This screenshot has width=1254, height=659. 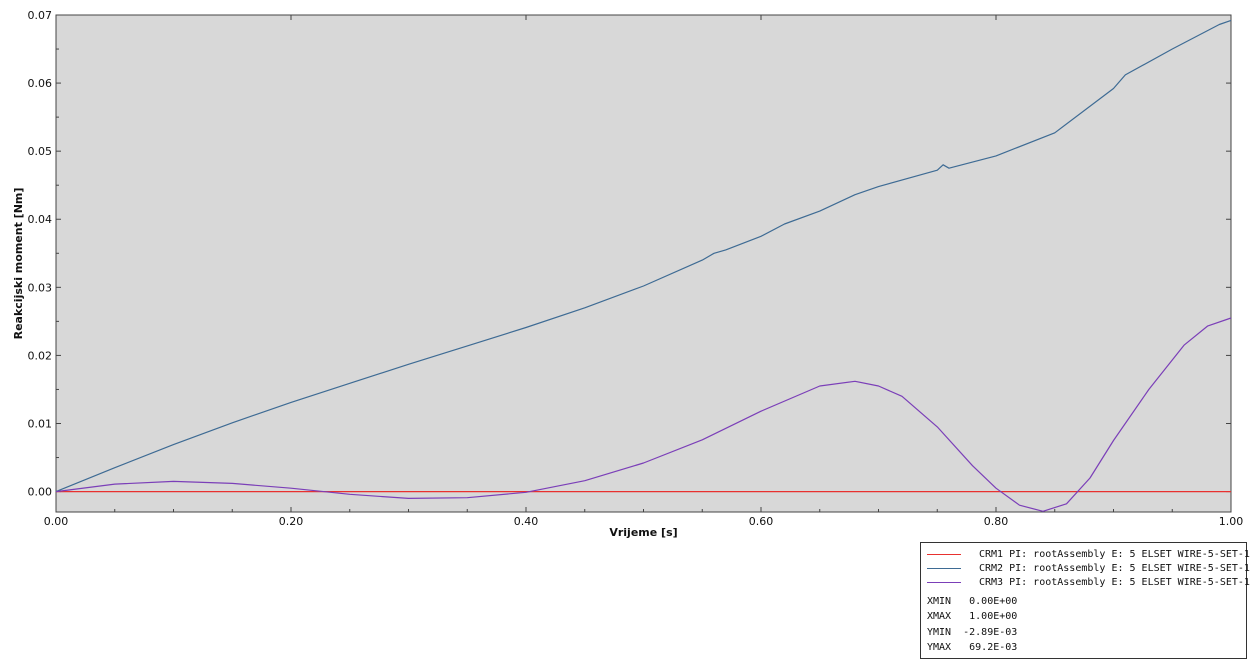 I want to click on legend-ymin: YMIN -2.89E-03, so click(x=972, y=632).